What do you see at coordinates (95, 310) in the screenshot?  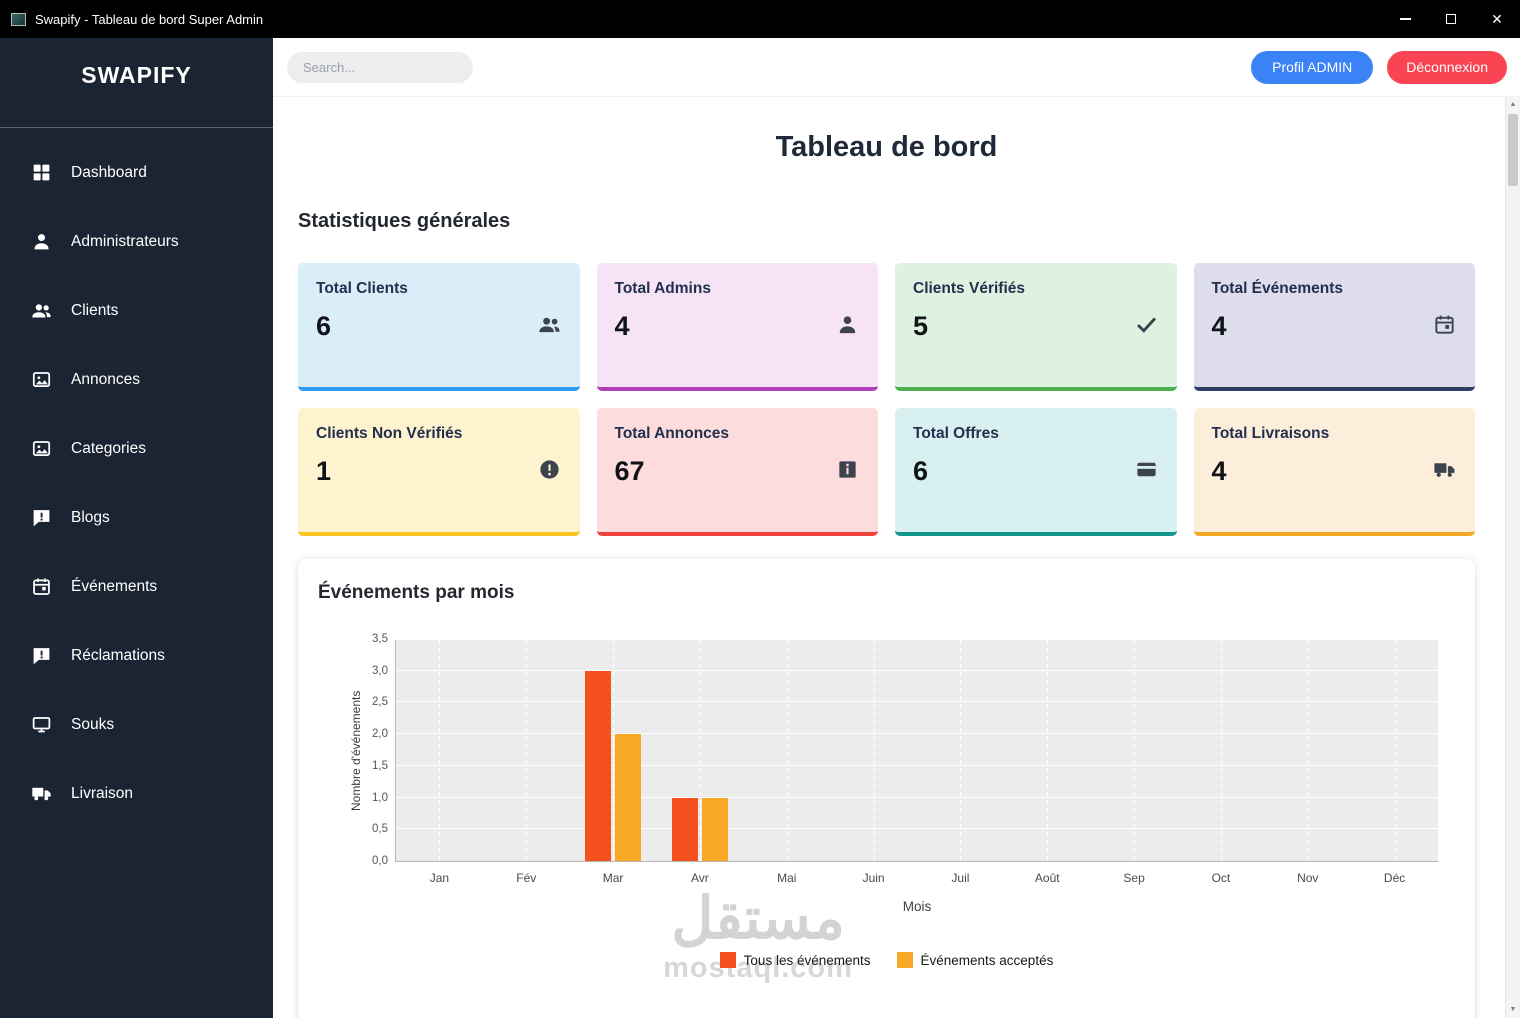 I see `sidebar-item-label: Clients` at bounding box center [95, 310].